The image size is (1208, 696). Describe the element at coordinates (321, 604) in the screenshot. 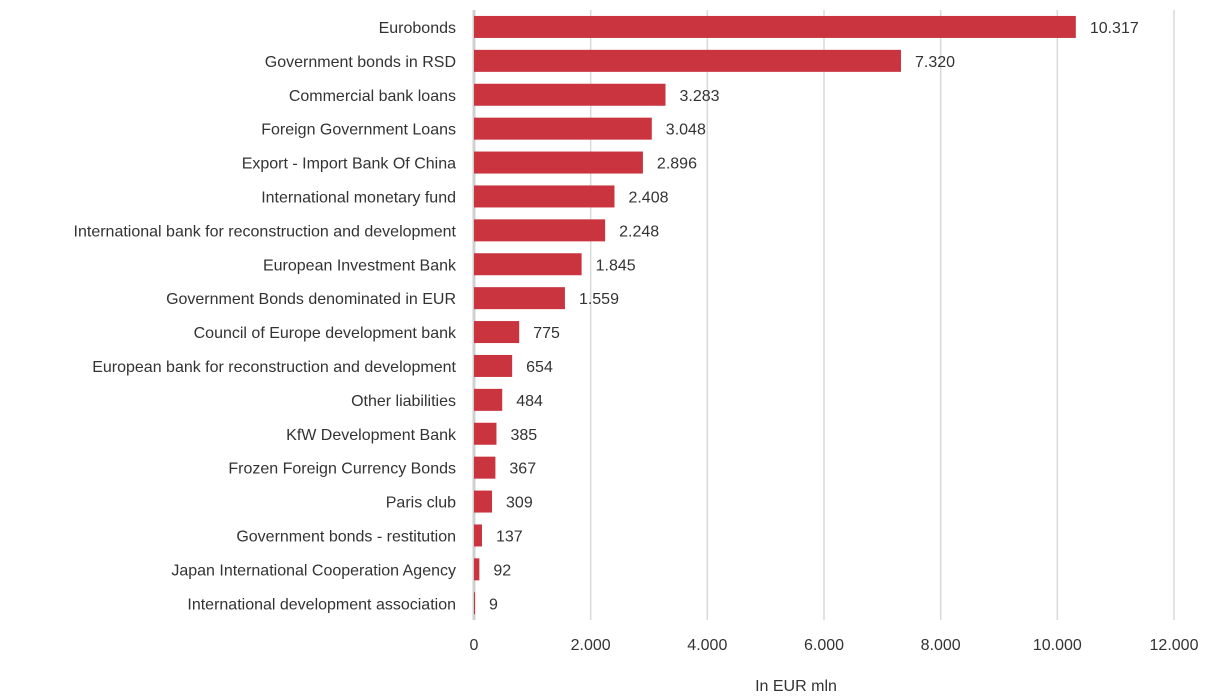

I see `category-label: International development association` at that location.